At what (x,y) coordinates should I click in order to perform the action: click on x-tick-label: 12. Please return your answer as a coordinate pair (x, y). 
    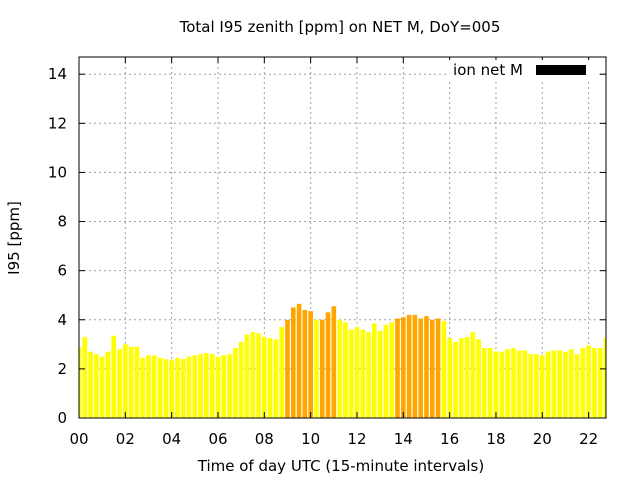
    Looking at the image, I should click on (356, 439).